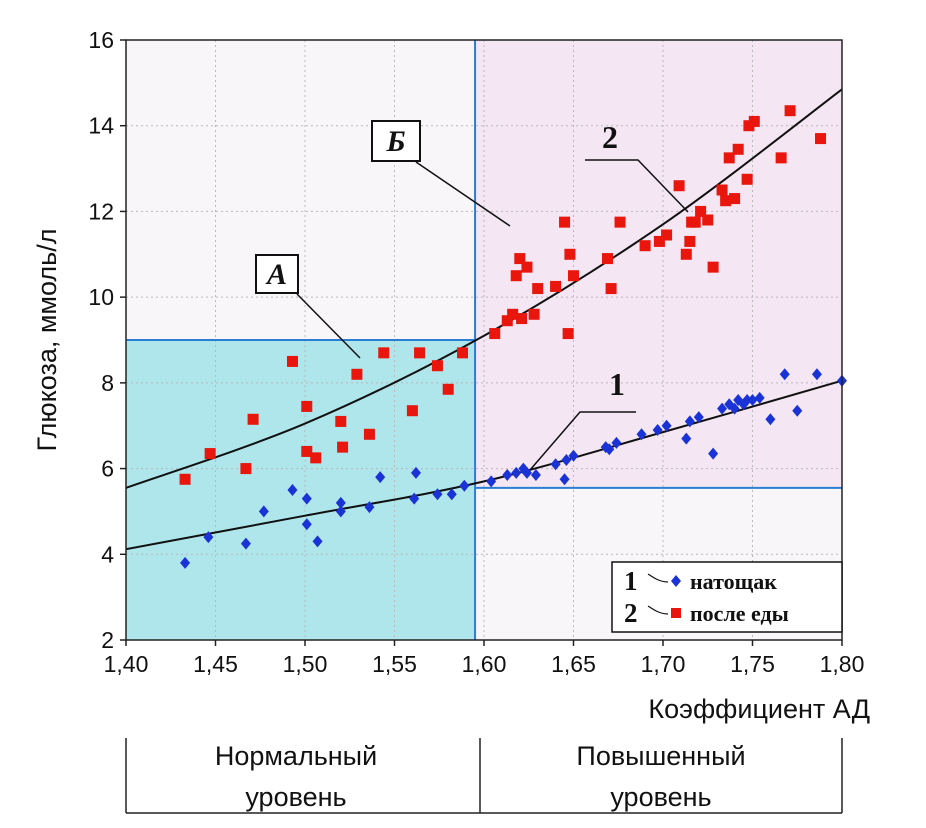 Image resolution: width=926 pixels, height=828 pixels. What do you see at coordinates (842, 664) in the screenshot?
I see `x-tick-label: 1,80` at bounding box center [842, 664].